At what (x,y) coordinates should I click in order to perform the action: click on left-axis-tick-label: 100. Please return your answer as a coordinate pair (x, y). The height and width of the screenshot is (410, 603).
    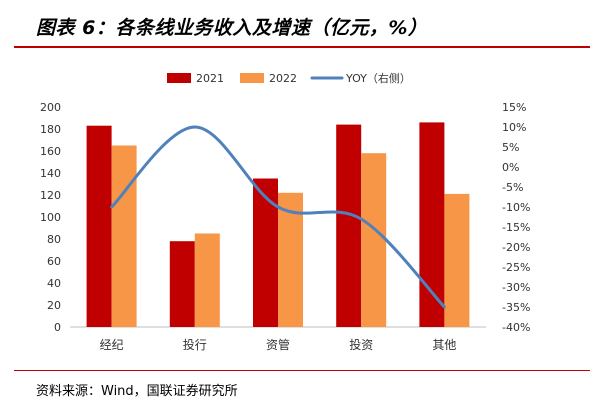
    Looking at the image, I should click on (50, 217).